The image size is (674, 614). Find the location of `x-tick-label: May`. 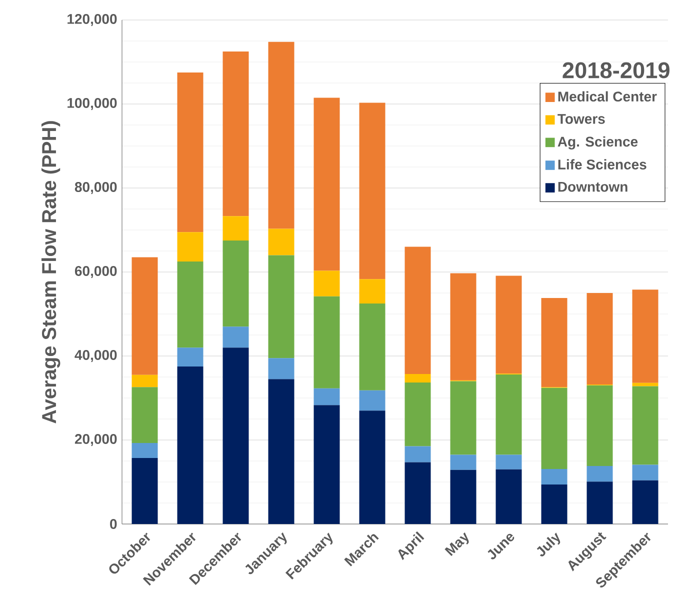

x-tick-label: May is located at coordinates (456, 544).